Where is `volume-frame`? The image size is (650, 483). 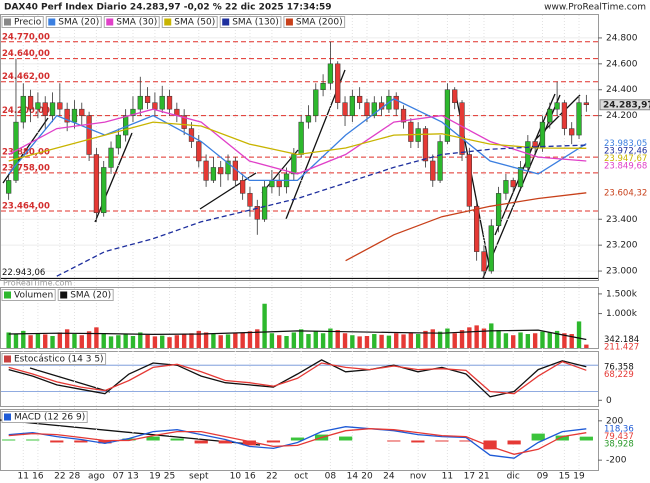
volume-frame is located at coordinates (299, 318).